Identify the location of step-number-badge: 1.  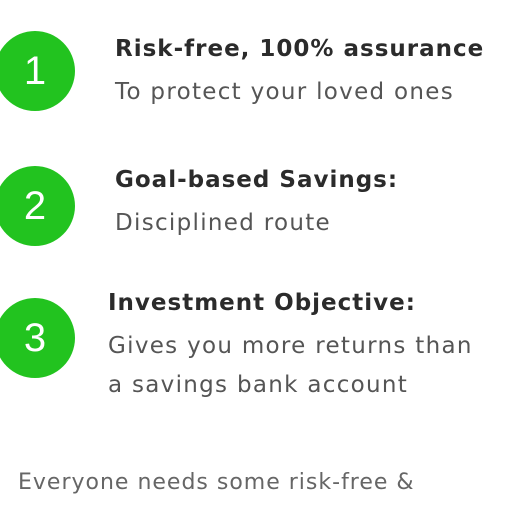
(37, 71).